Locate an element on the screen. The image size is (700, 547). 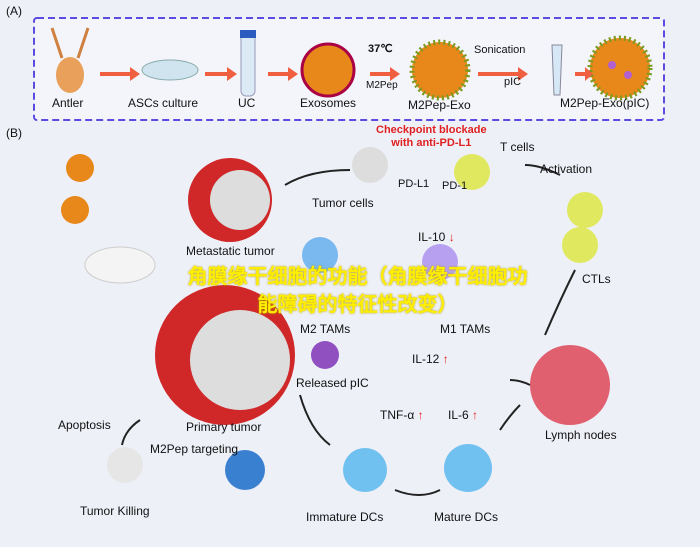
il10-label: IL-10 ↓ is located at coordinates (436, 237).